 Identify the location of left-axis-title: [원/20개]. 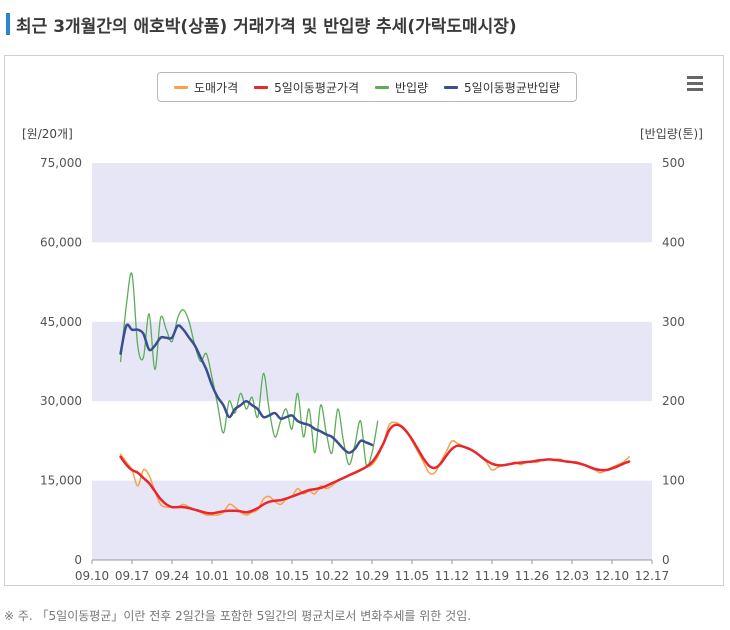
(47, 134).